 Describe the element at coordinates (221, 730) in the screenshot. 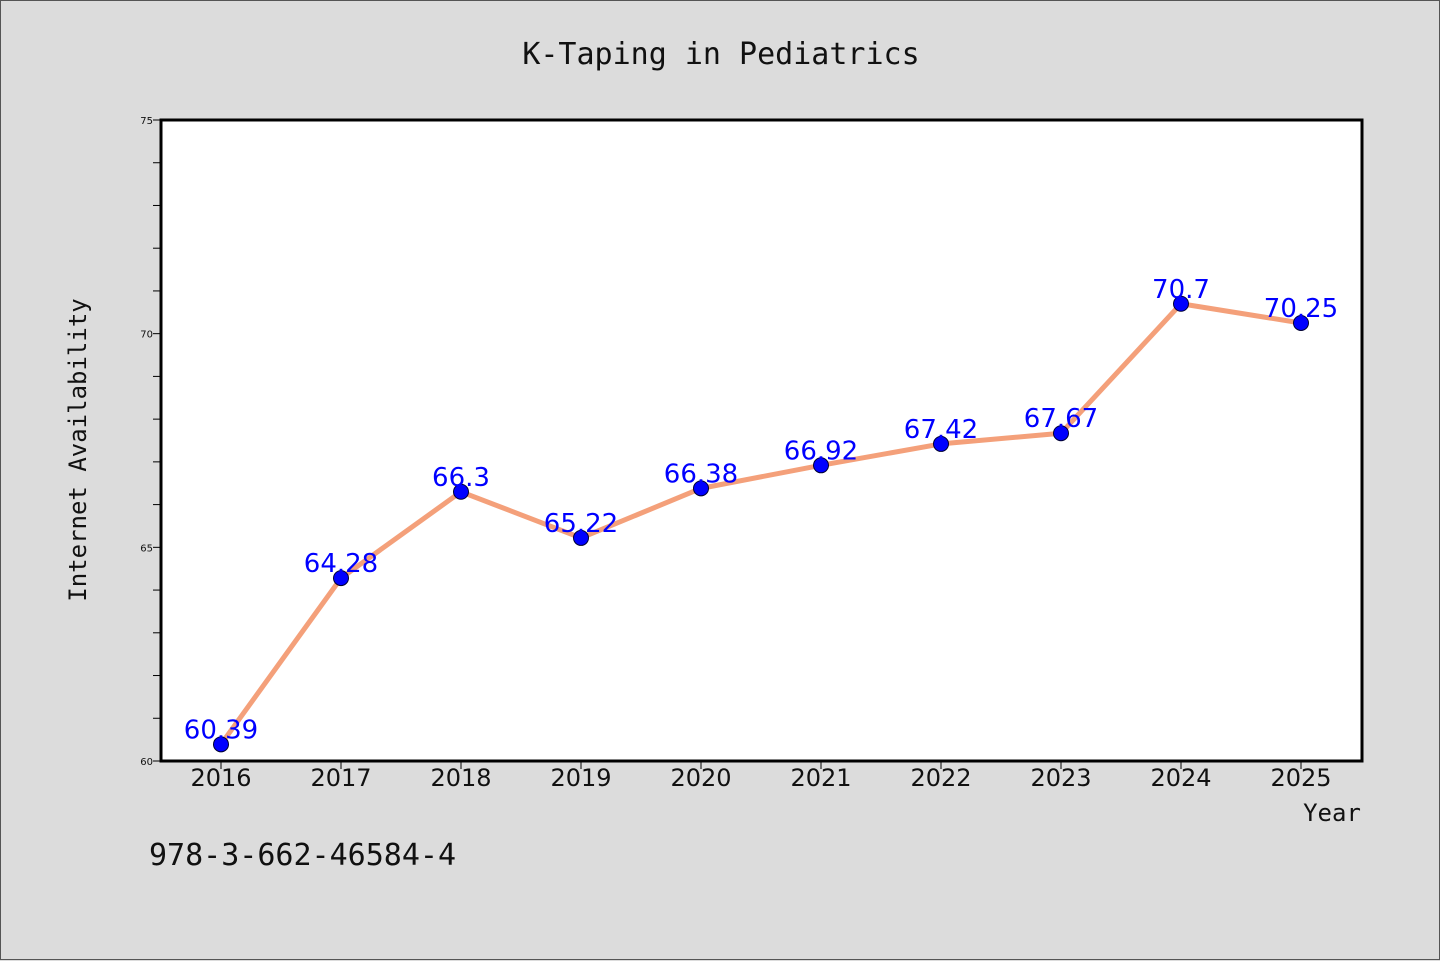

I see `data-label: 60.39` at that location.